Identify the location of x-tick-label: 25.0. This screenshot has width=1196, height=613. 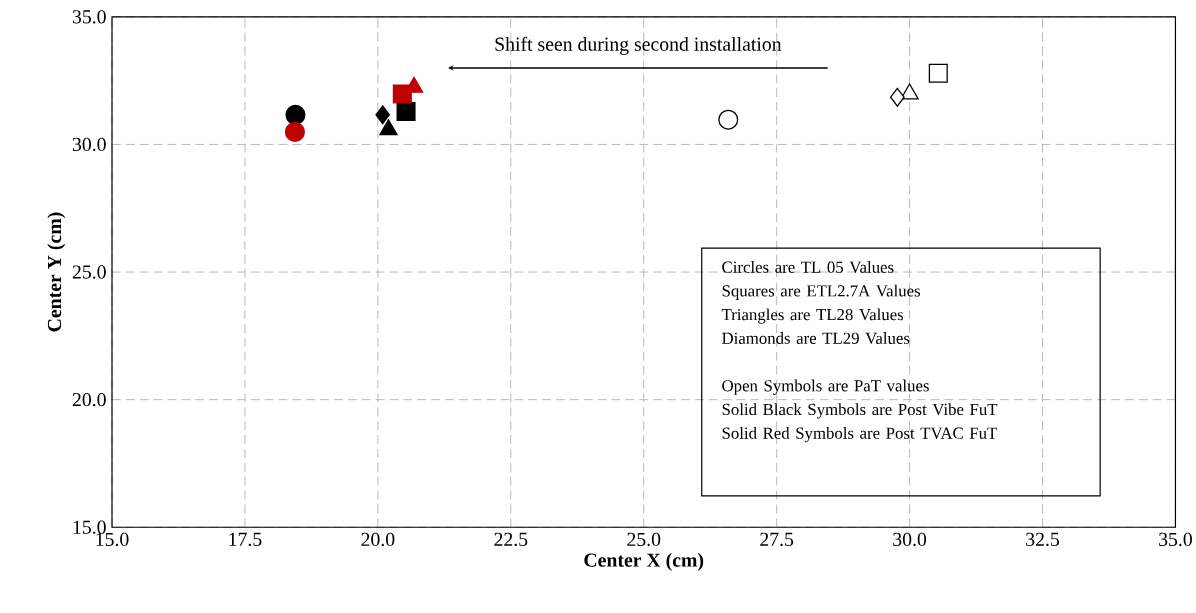
(644, 539).